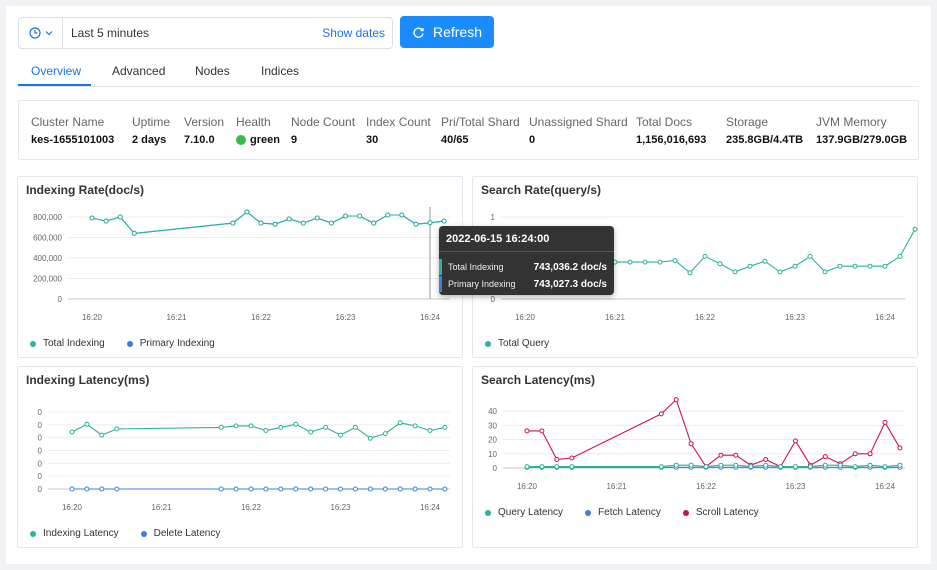 The width and height of the screenshot is (937, 570). I want to click on x-tick-label: 16:22, so click(705, 317).